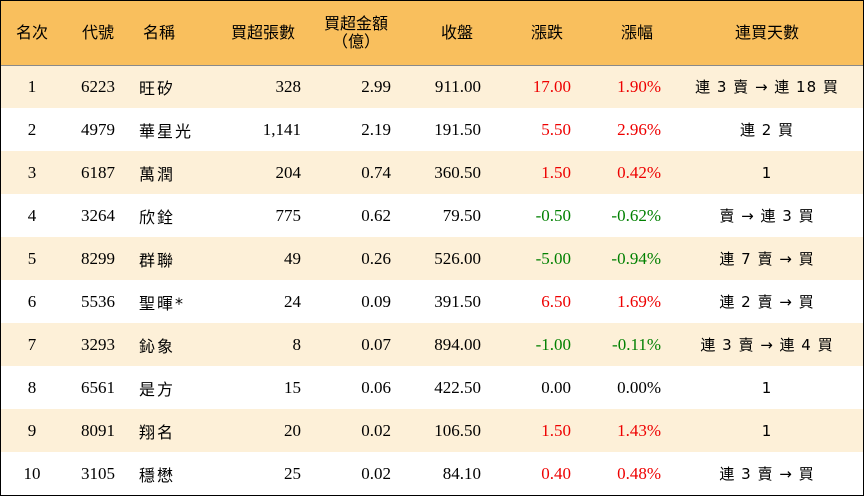  What do you see at coordinates (98, 33) in the screenshot?
I see `header-code: 代號` at bounding box center [98, 33].